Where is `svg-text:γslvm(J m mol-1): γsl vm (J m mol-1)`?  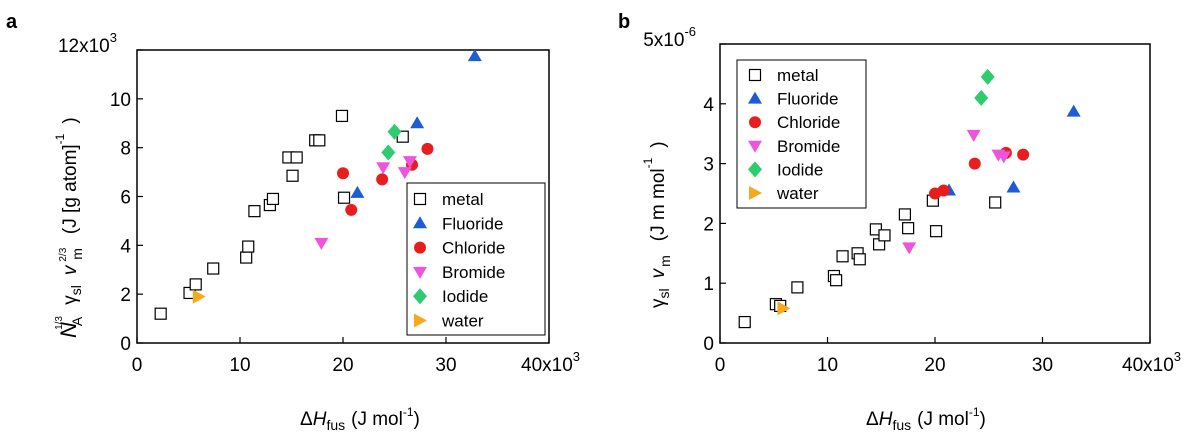
svg-text:γslvm(J m mol-1): γsl vm (J m mol-1) is located at coordinates (657, 224).